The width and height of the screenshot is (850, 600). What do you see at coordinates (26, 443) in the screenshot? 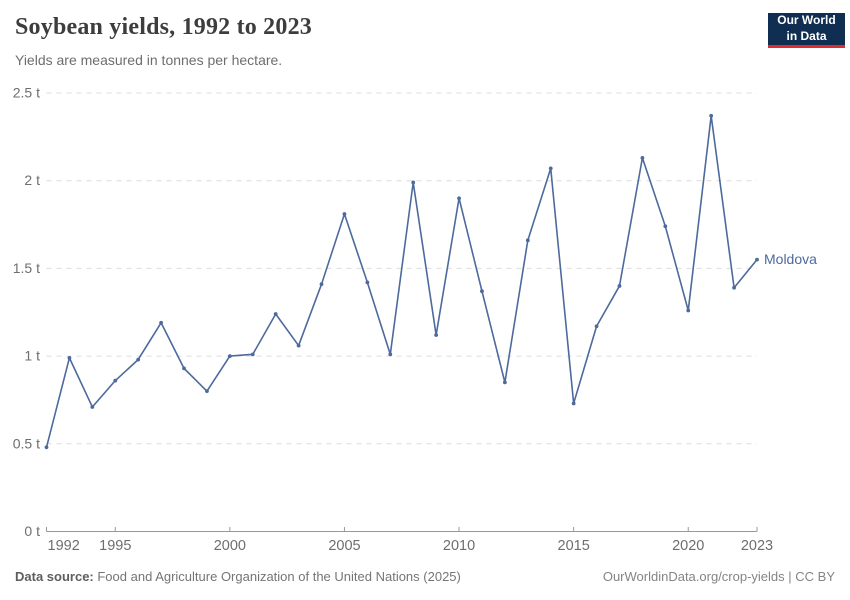
I see `y-tick-label: 0.5 t` at bounding box center [26, 443].